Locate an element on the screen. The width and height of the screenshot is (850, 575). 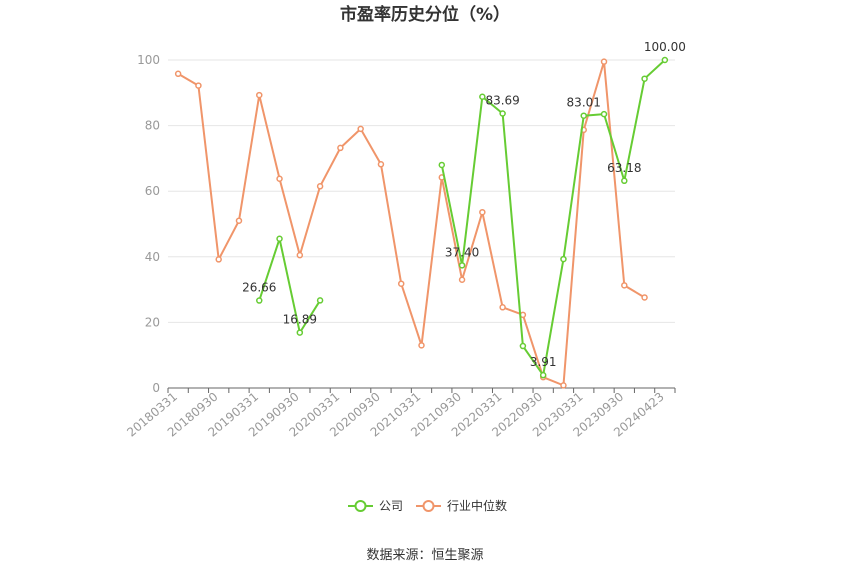
legend-label-company: 公司 is located at coordinates (391, 506).